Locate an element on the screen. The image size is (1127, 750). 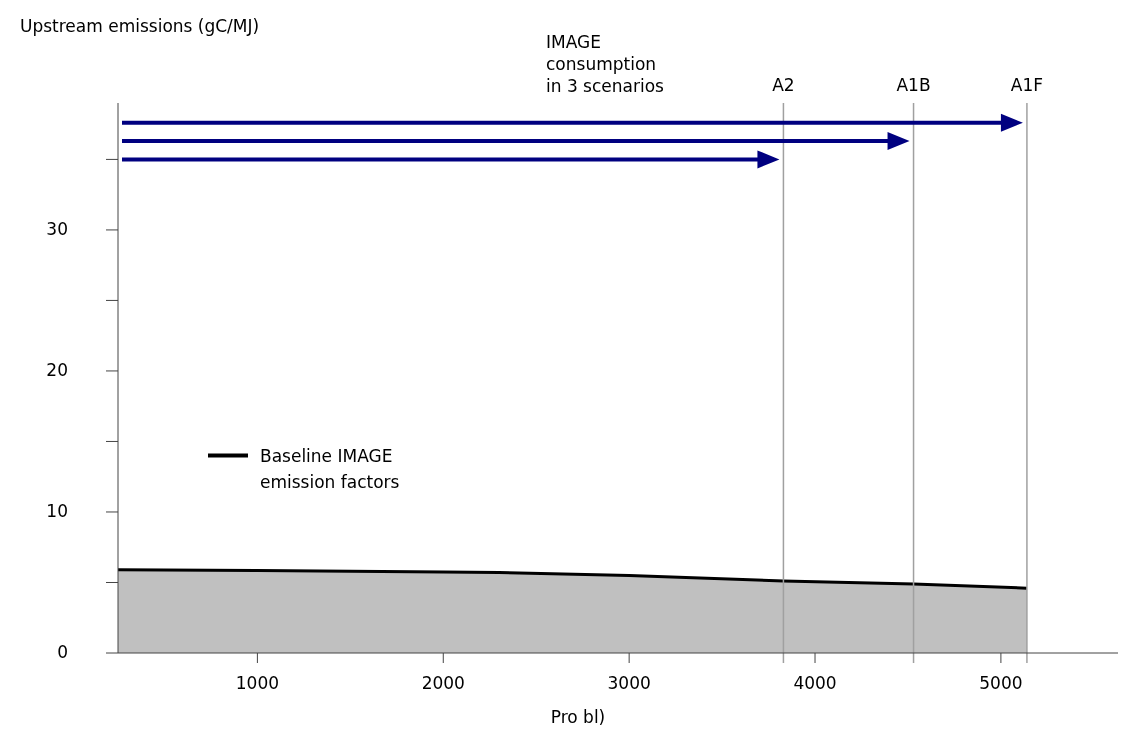
text: IMAGE consumption in 3 scenarios is located at coordinates (605, 64).